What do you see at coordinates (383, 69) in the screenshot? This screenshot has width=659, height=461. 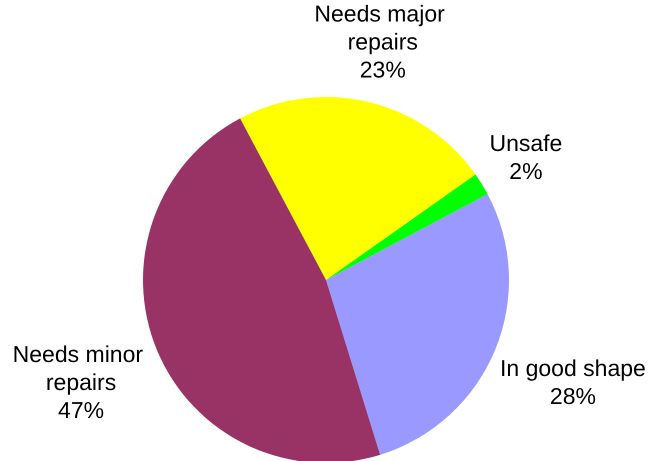 I see `data-label: 23%` at bounding box center [383, 69].